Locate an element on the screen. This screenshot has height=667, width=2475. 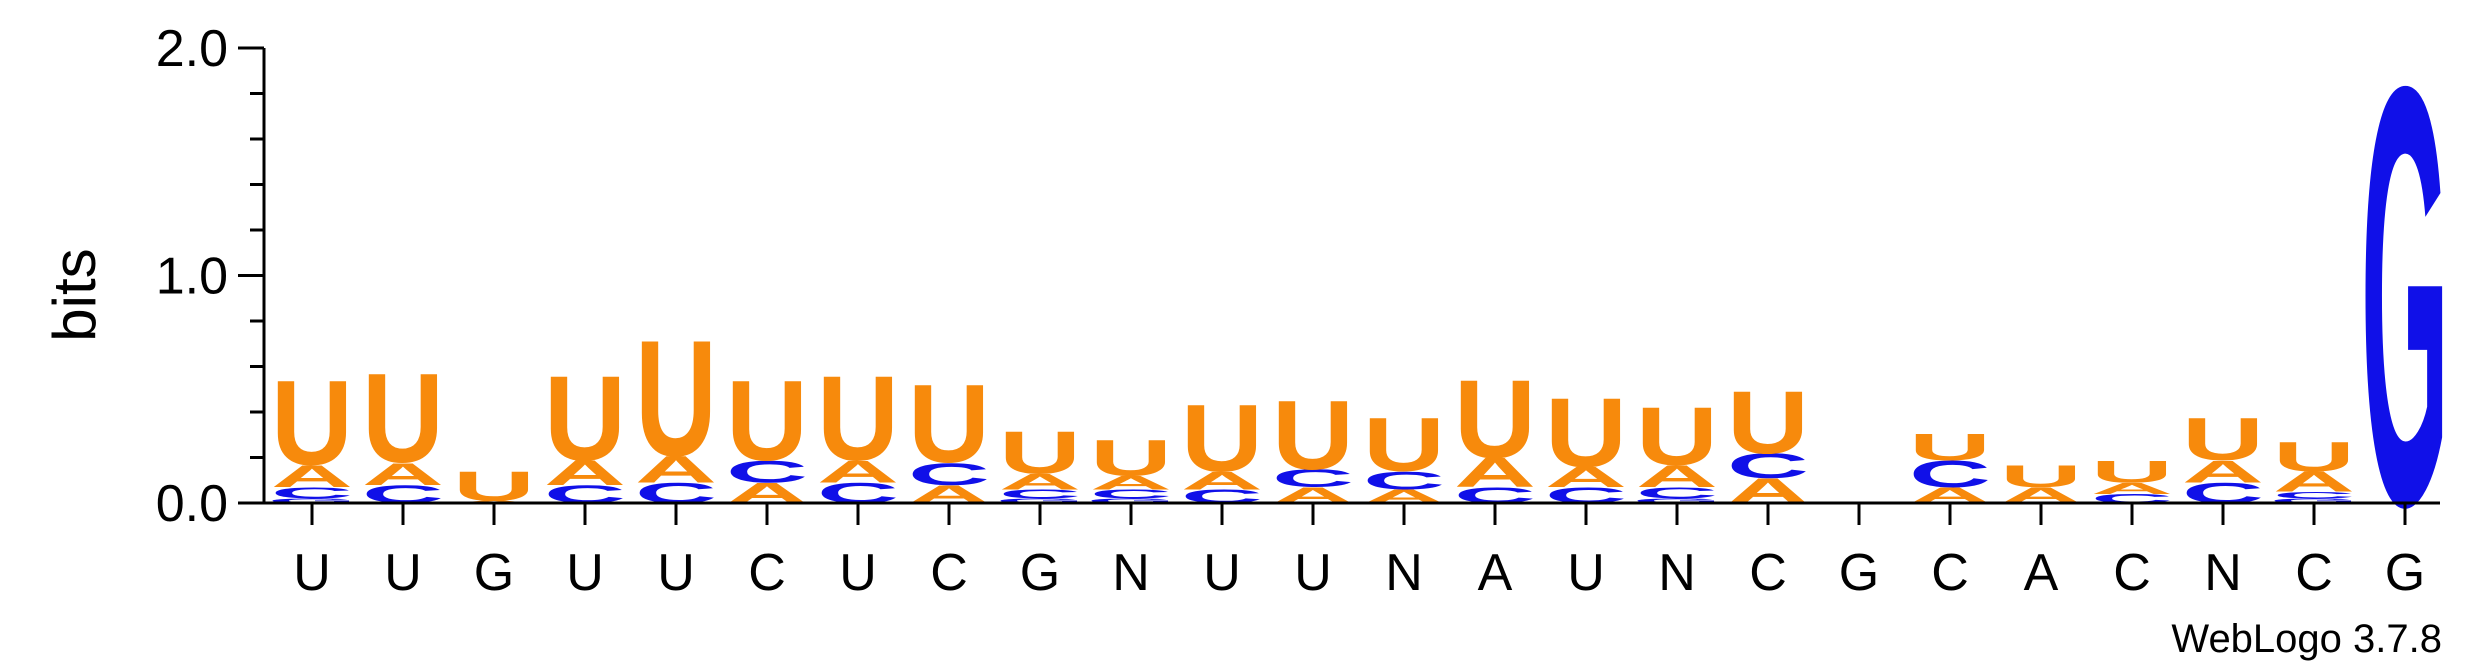
y-tick-label: 2.0 is located at coordinates (192, 49).